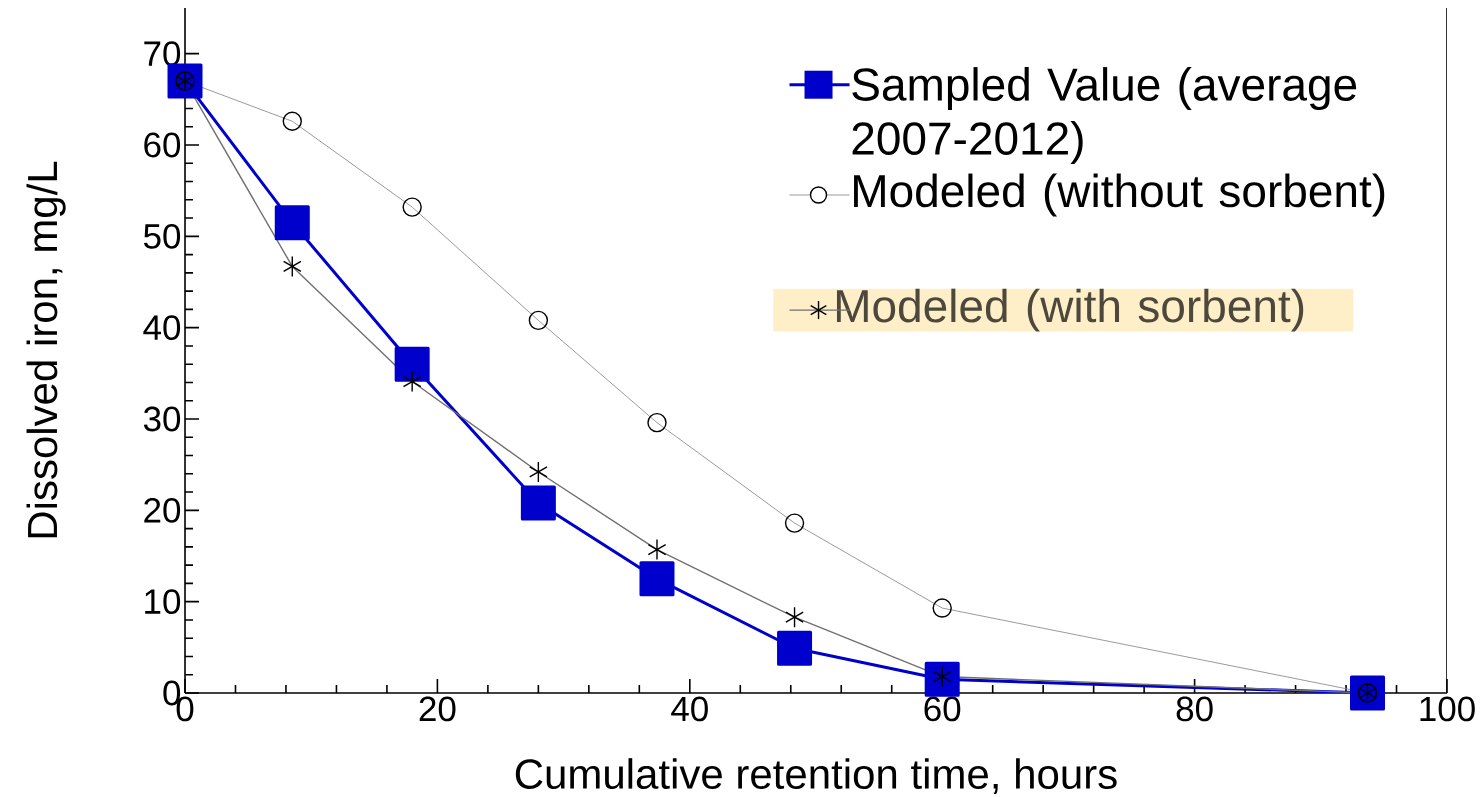 Image resolution: width=1482 pixels, height=797 pixels. What do you see at coordinates (162, 145) in the screenshot?
I see `y-tick-label: 60` at bounding box center [162, 145].